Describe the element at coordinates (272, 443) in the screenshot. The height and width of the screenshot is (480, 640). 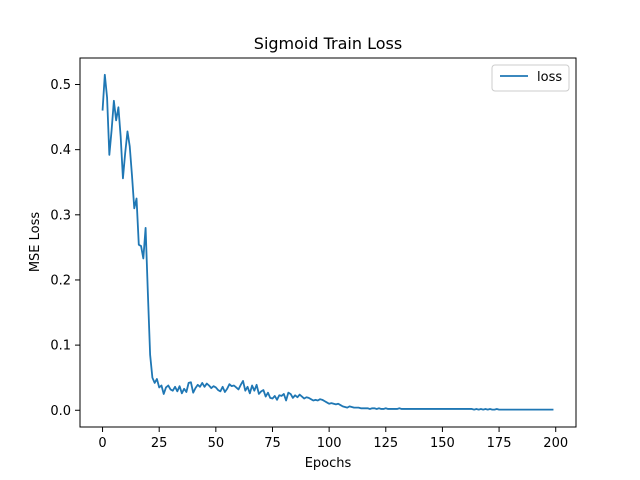
I see `x-tick-label: 75` at that location.